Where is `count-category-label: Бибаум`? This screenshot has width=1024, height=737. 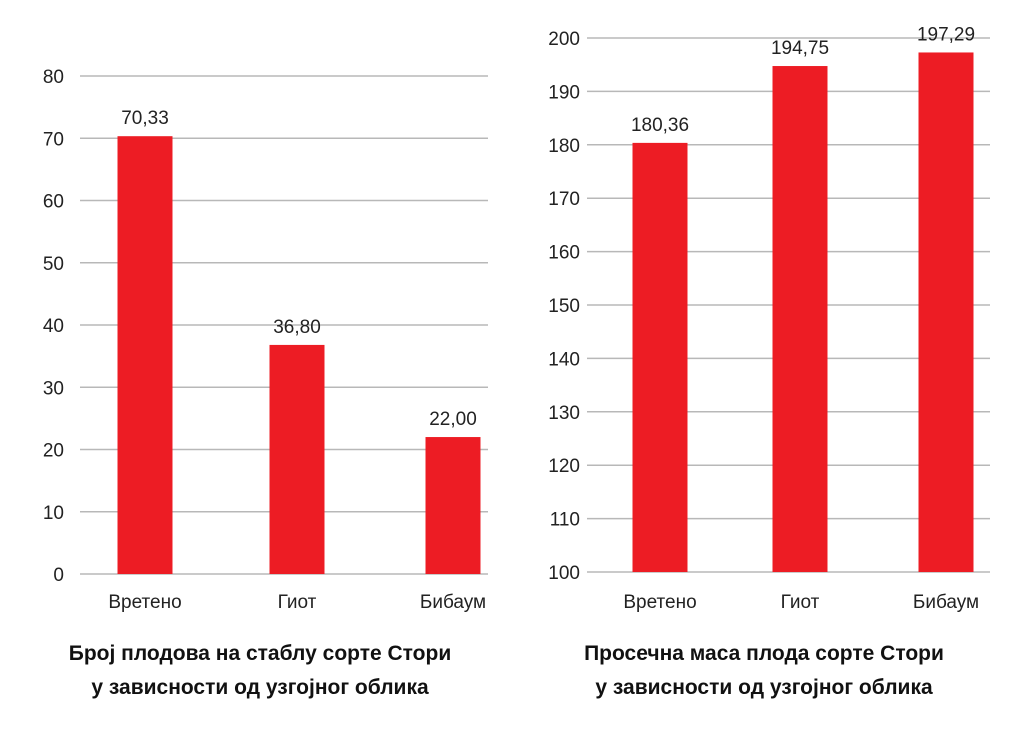
count-category-label: Бибаум is located at coordinates (453, 602).